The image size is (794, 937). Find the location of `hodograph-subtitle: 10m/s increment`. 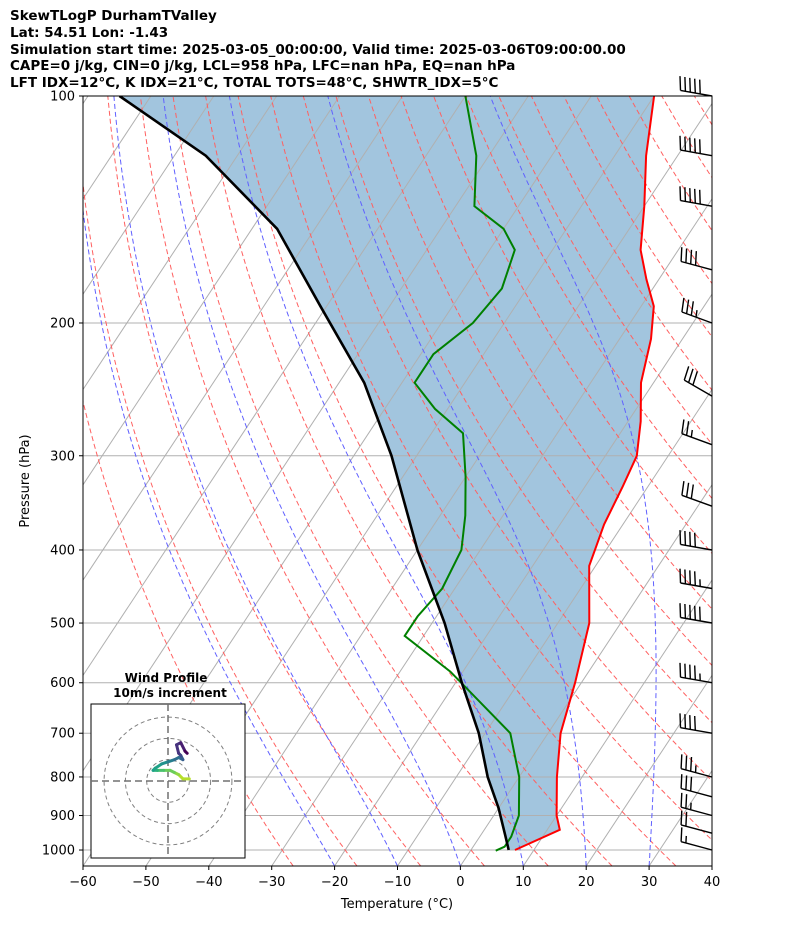

hodograph-subtitle: 10m/s increment is located at coordinates (170, 693).